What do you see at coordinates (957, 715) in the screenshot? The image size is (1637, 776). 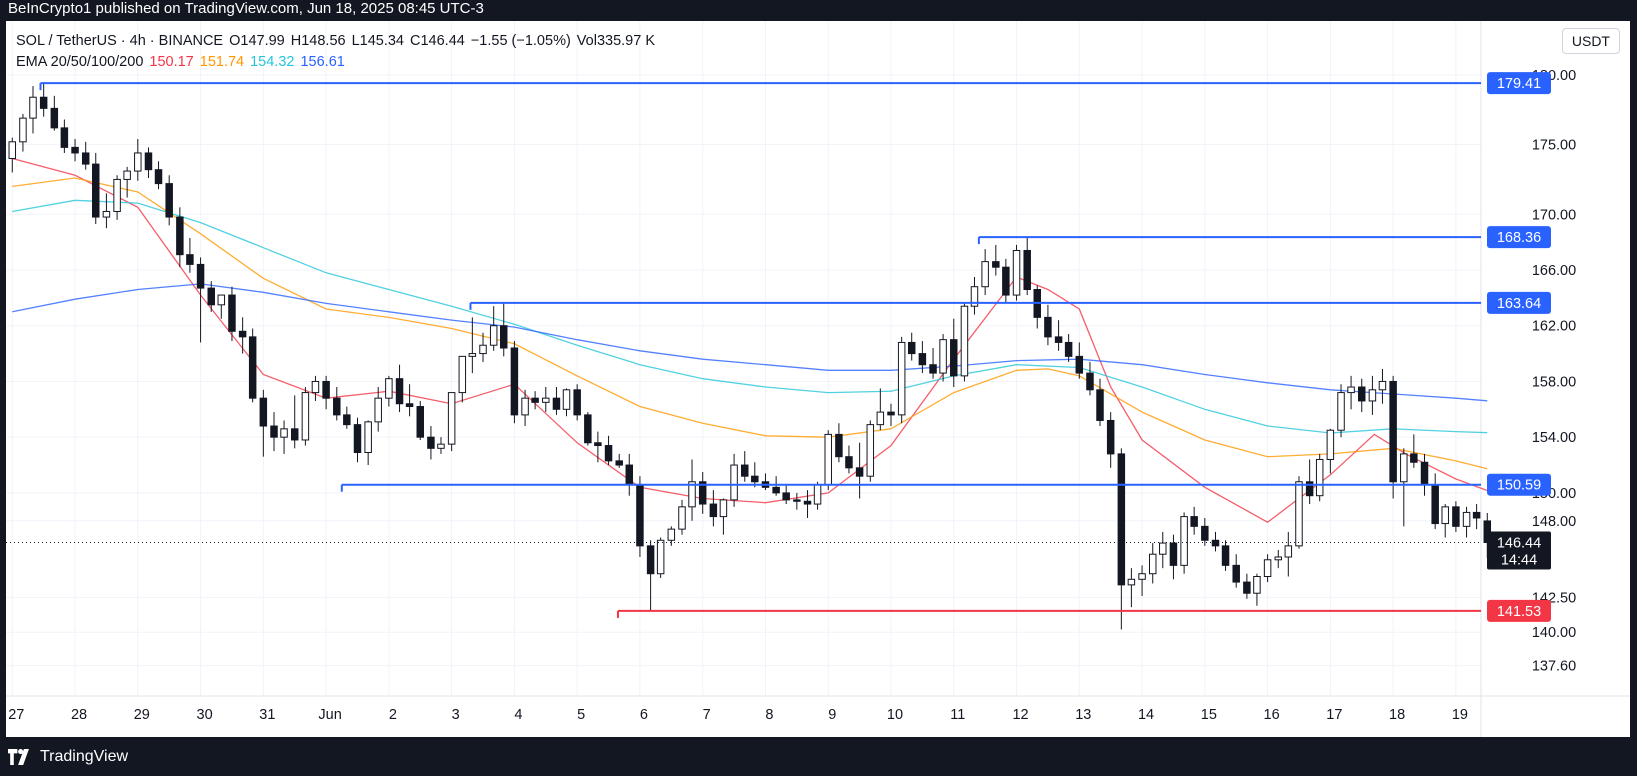 I see `time-tick-label: 11` at bounding box center [957, 715].